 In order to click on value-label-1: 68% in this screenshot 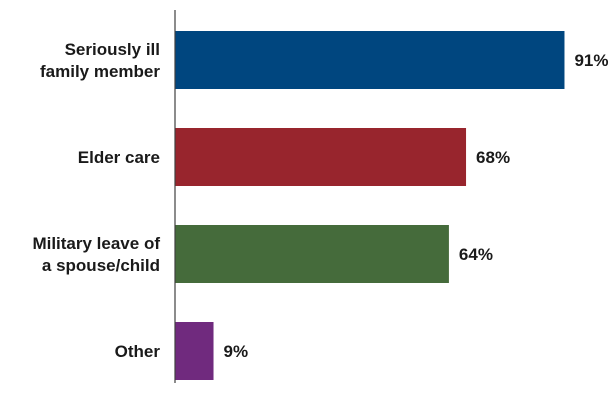, I will do `click(493, 157)`.